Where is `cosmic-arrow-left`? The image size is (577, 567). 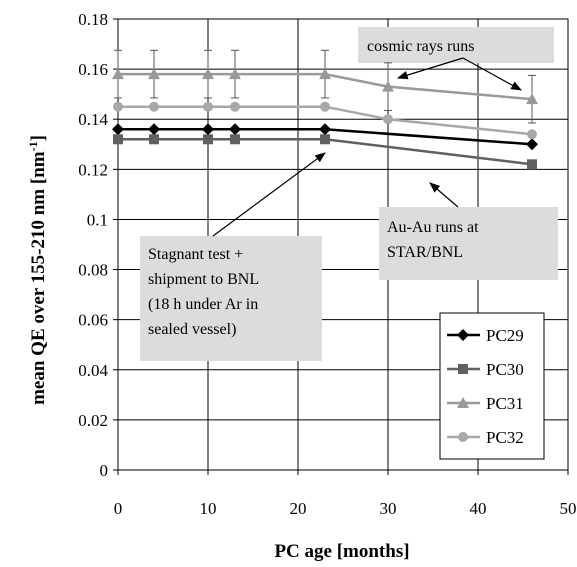 cosmic-arrow-left is located at coordinates (430, 68).